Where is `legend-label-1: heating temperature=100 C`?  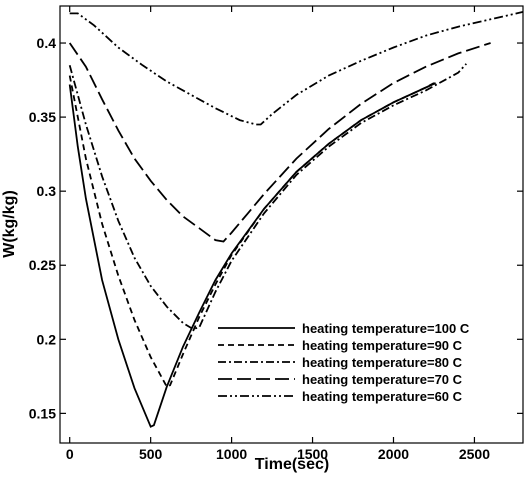
legend-label-1: heating temperature=100 C is located at coordinates (386, 328).